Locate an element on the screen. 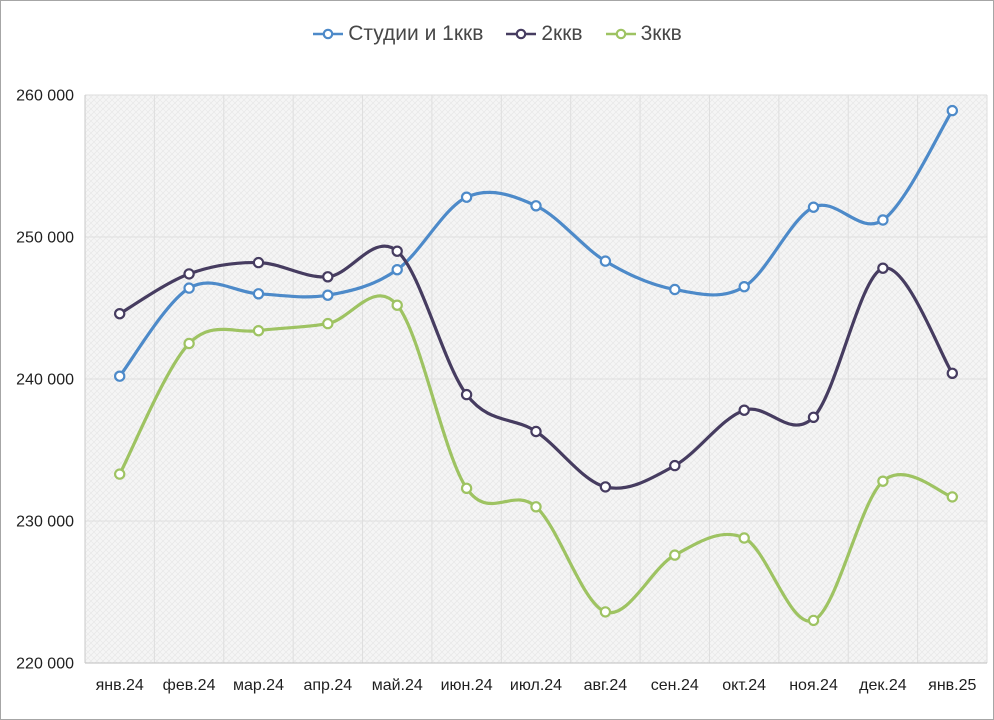 The image size is (994, 720). x-tick-label: сен.24 is located at coordinates (675, 685).